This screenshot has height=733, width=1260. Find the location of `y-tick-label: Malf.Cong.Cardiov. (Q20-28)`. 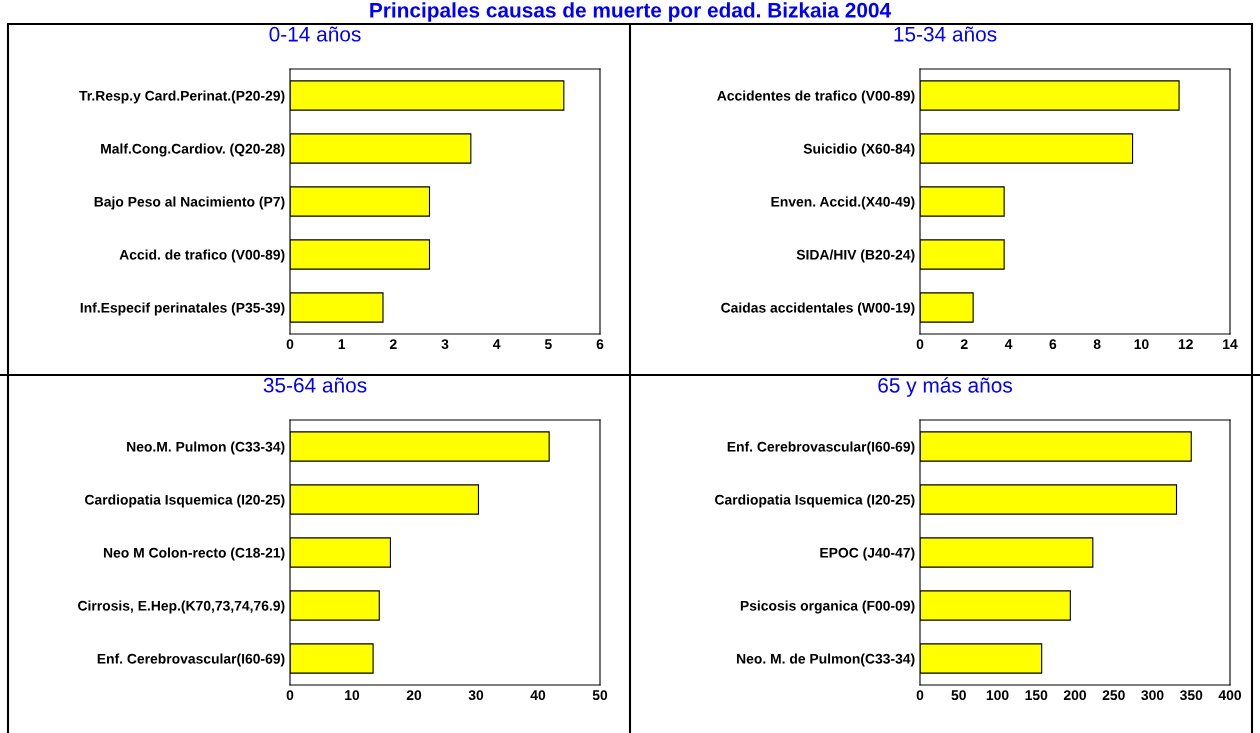

y-tick-label: Malf.Cong.Cardiov. (Q20-28) is located at coordinates (193, 150).